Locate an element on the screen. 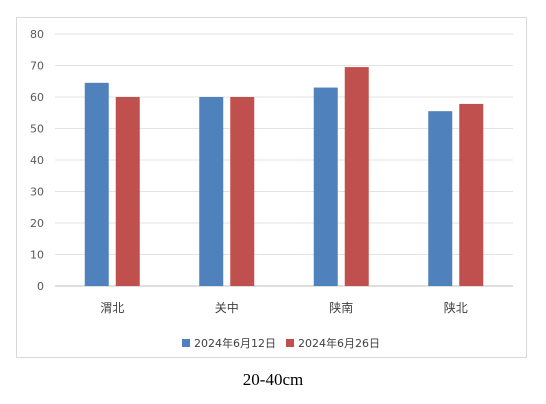 Image resolution: width=546 pixels, height=404 pixels. y-tick-label: 50 is located at coordinates (37, 129).